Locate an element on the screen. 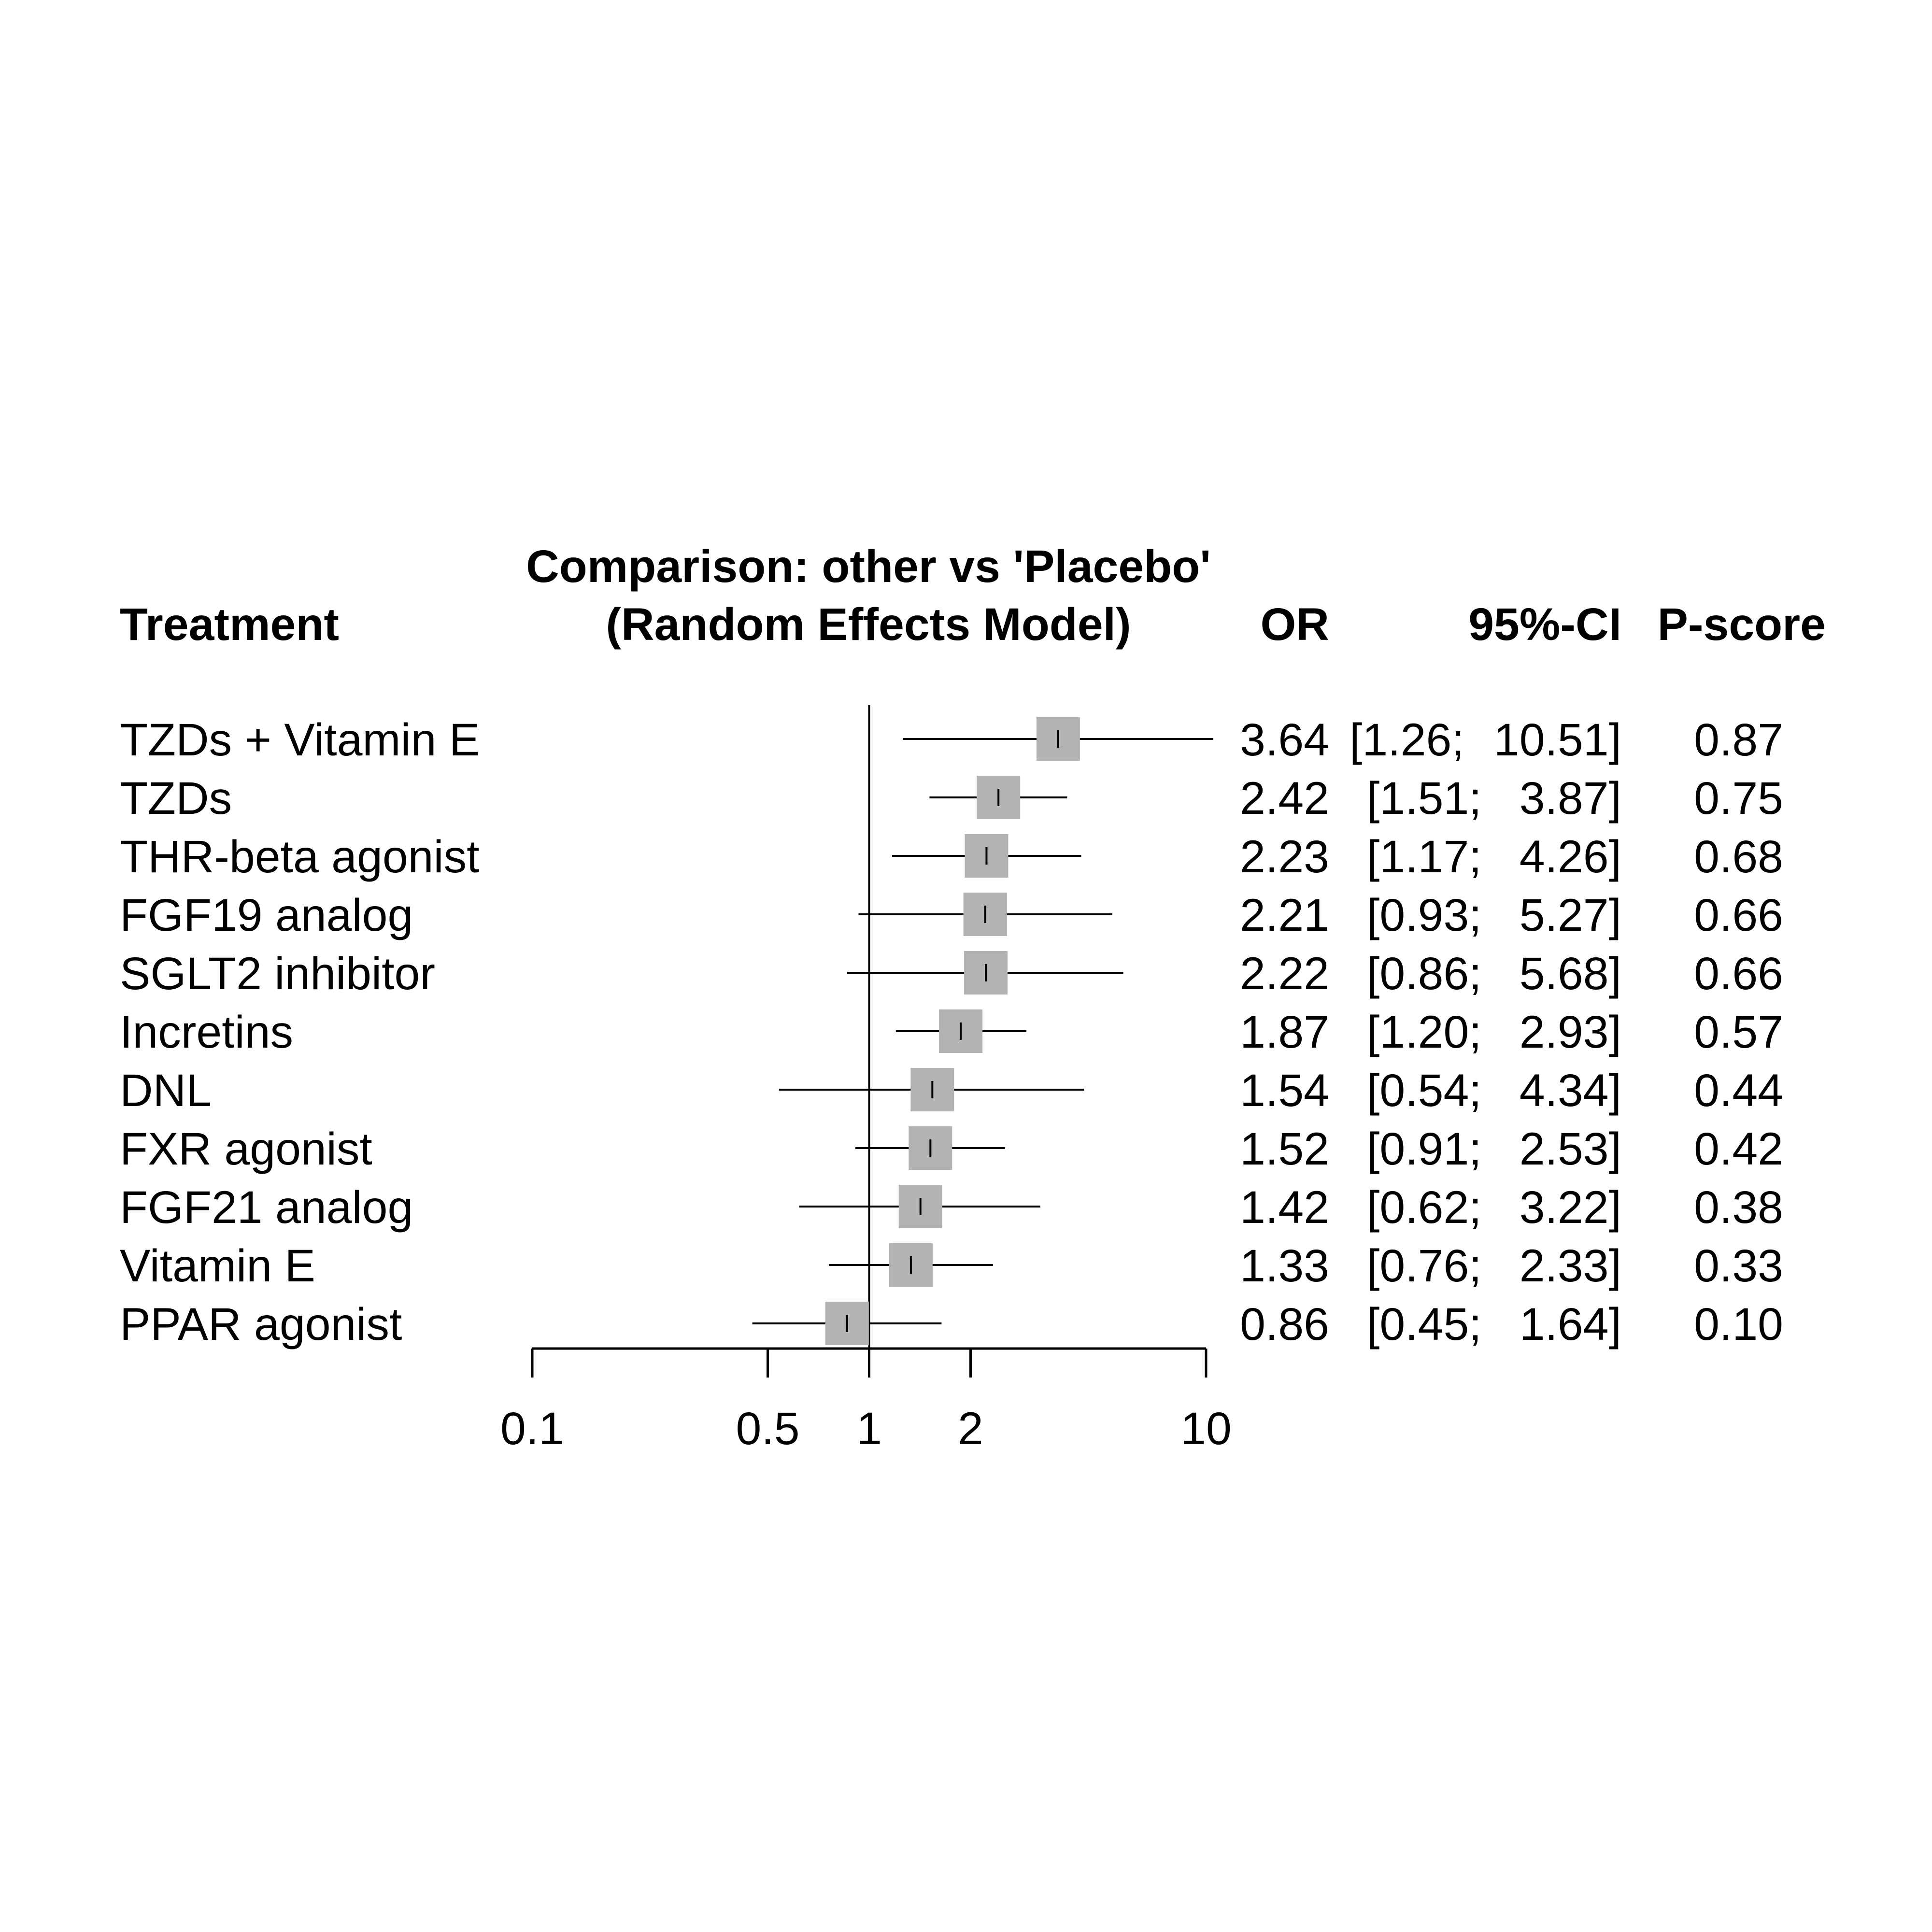 This screenshot has width=1932, height=1932. treatment-label: SGLT2 inhibitor is located at coordinates (277, 973).